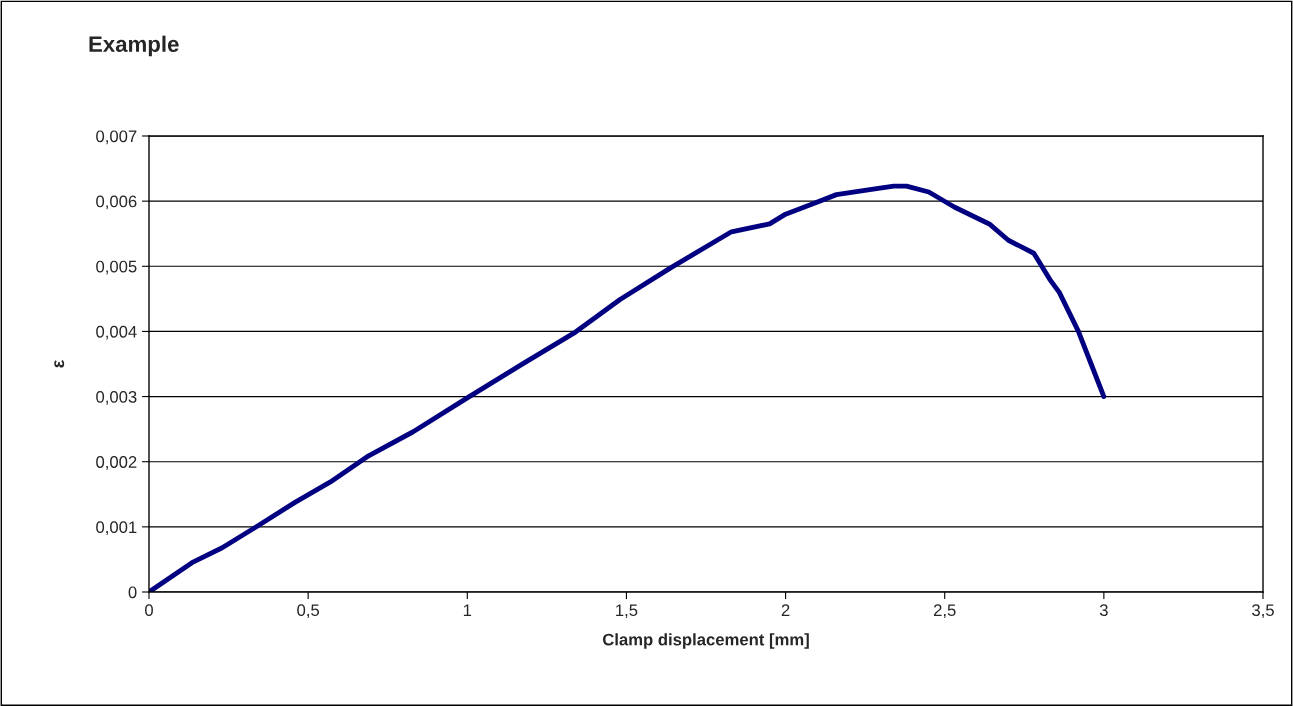  What do you see at coordinates (705, 641) in the screenshot?
I see `x-axis-title: Clamp displacement [mm]` at bounding box center [705, 641].